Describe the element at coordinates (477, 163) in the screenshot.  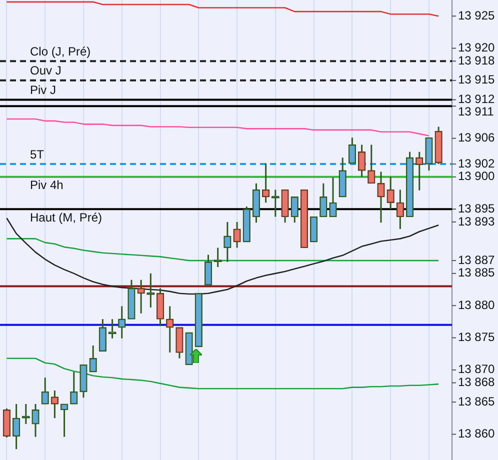
I see `y-tick-label: 13 902` at that location.